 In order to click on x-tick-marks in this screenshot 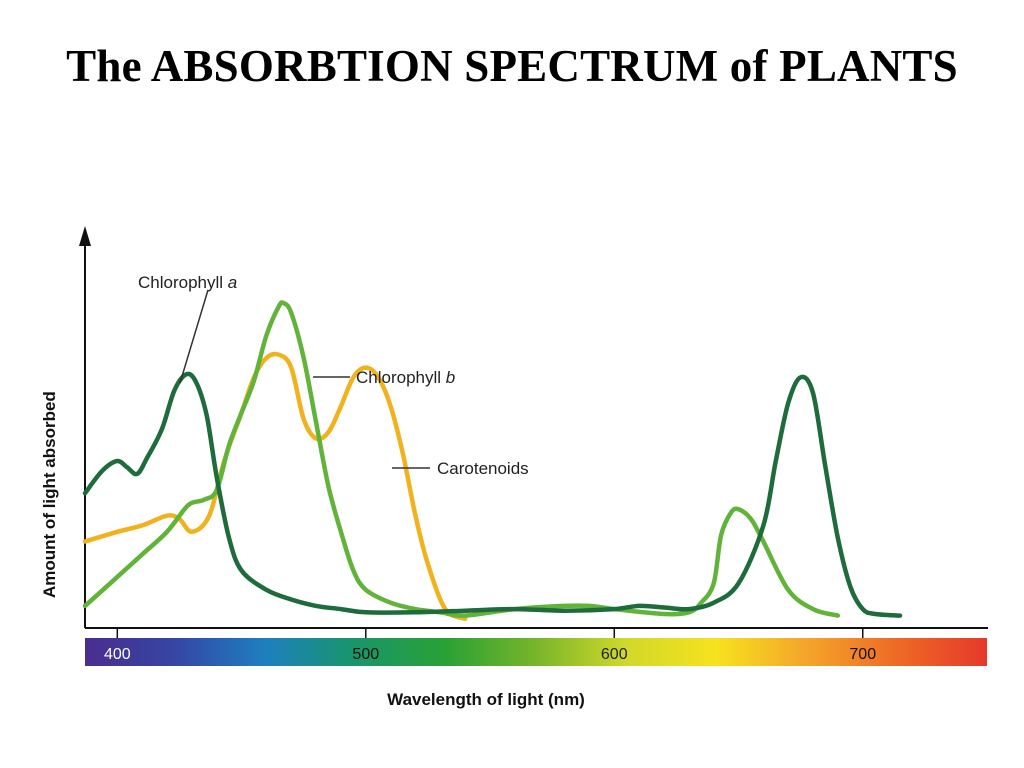, I will do `click(490, 633)`.